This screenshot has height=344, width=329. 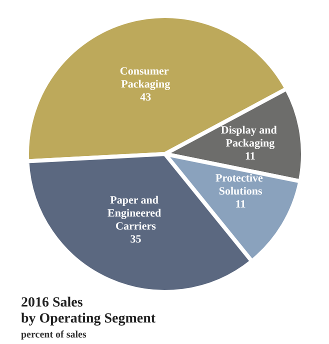 I want to click on text: 2016 Sales by Operating Segment, so click(x=88, y=311).